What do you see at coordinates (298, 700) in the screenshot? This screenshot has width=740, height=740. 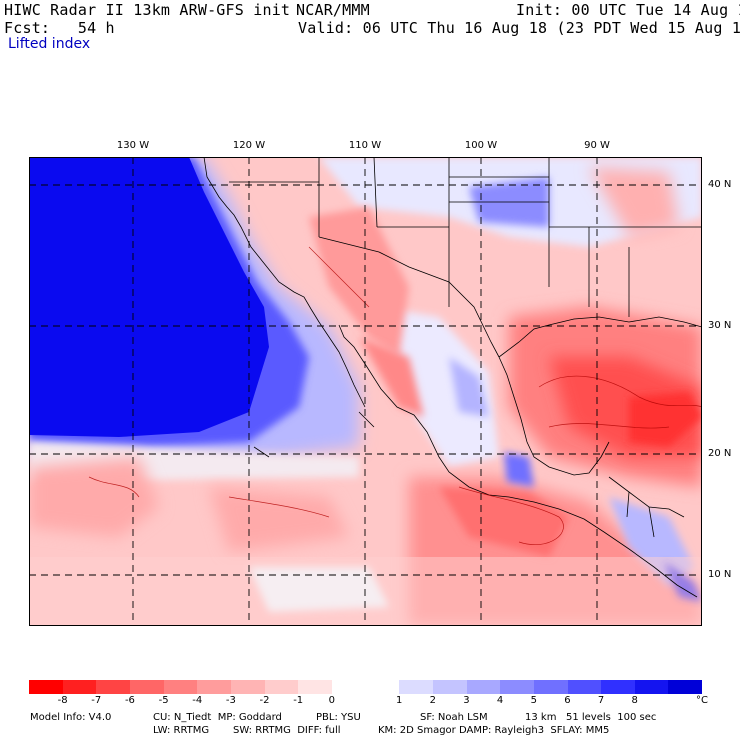 I see `colorbar-tick-label: -1` at bounding box center [298, 700].